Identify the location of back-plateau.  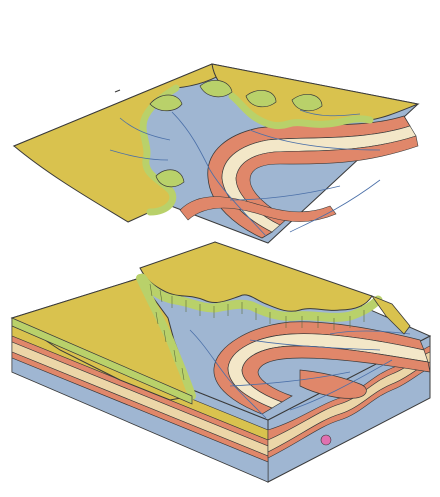
(256, 276).